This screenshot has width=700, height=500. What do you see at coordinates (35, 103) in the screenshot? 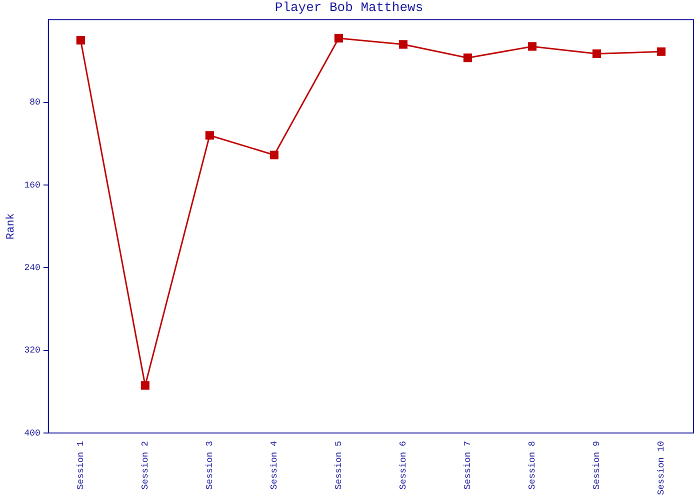
I see `y-tick-label: 80` at bounding box center [35, 103].